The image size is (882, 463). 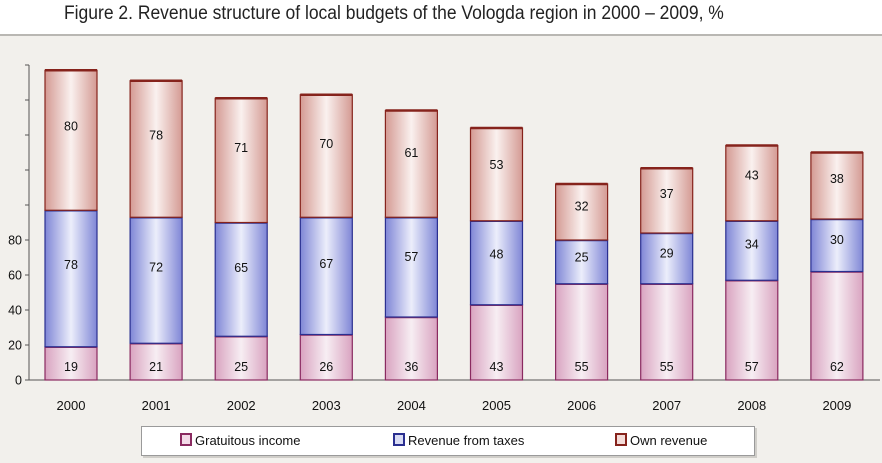 I want to click on legend-swatch-taxes, so click(x=399, y=439).